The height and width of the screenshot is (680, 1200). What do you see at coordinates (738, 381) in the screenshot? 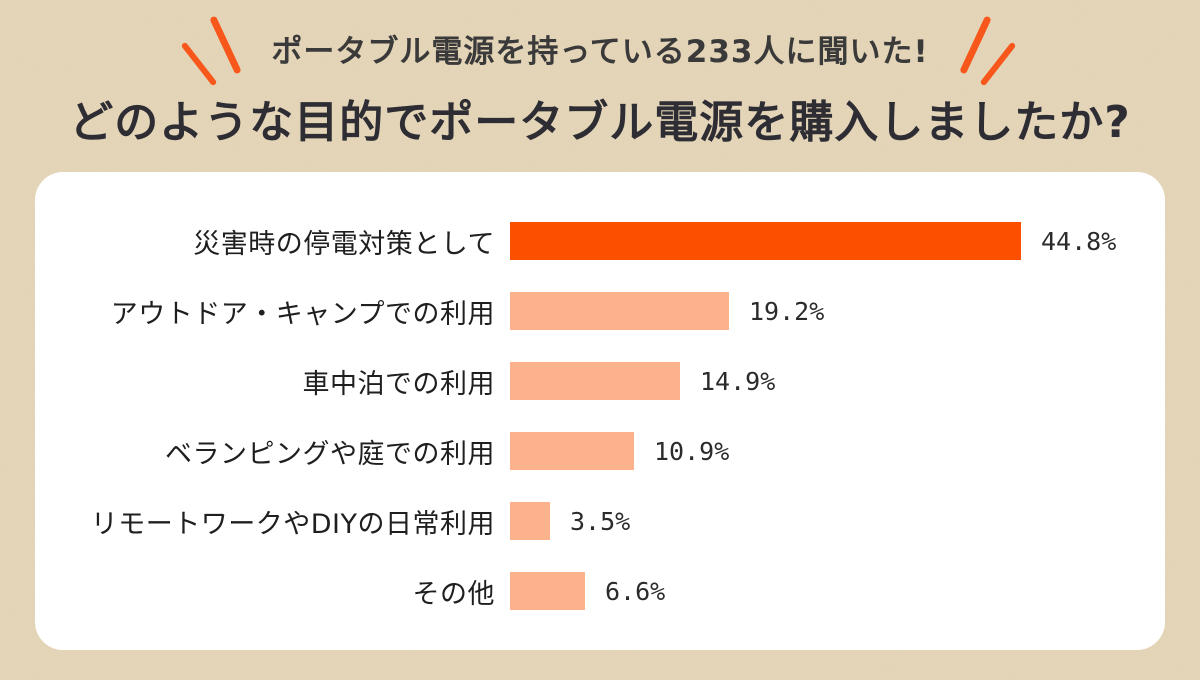
I see `value-label: 14.9%` at bounding box center [738, 381].